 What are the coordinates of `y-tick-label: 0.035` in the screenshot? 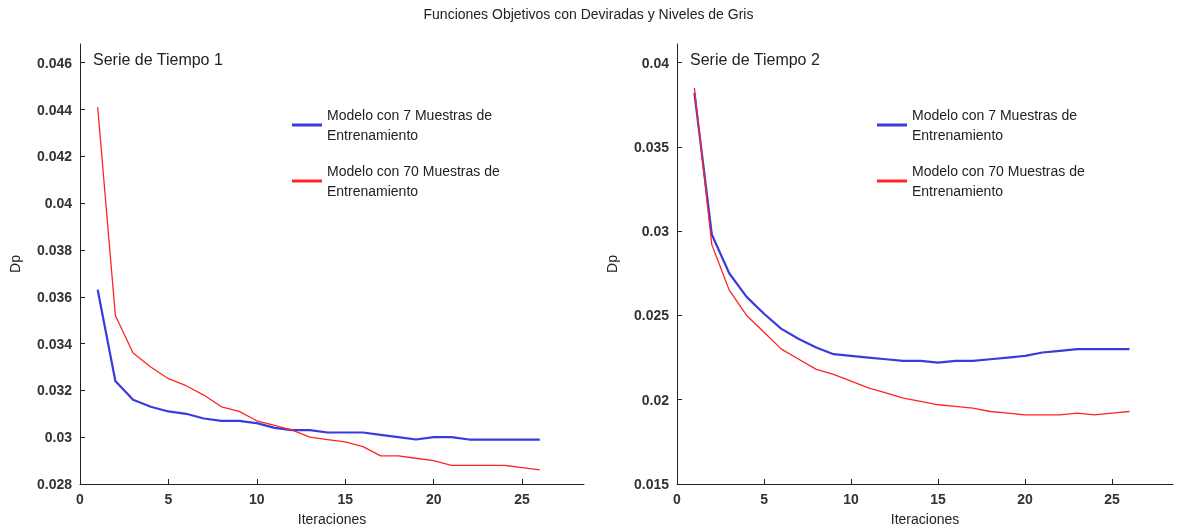 It's located at (651, 146).